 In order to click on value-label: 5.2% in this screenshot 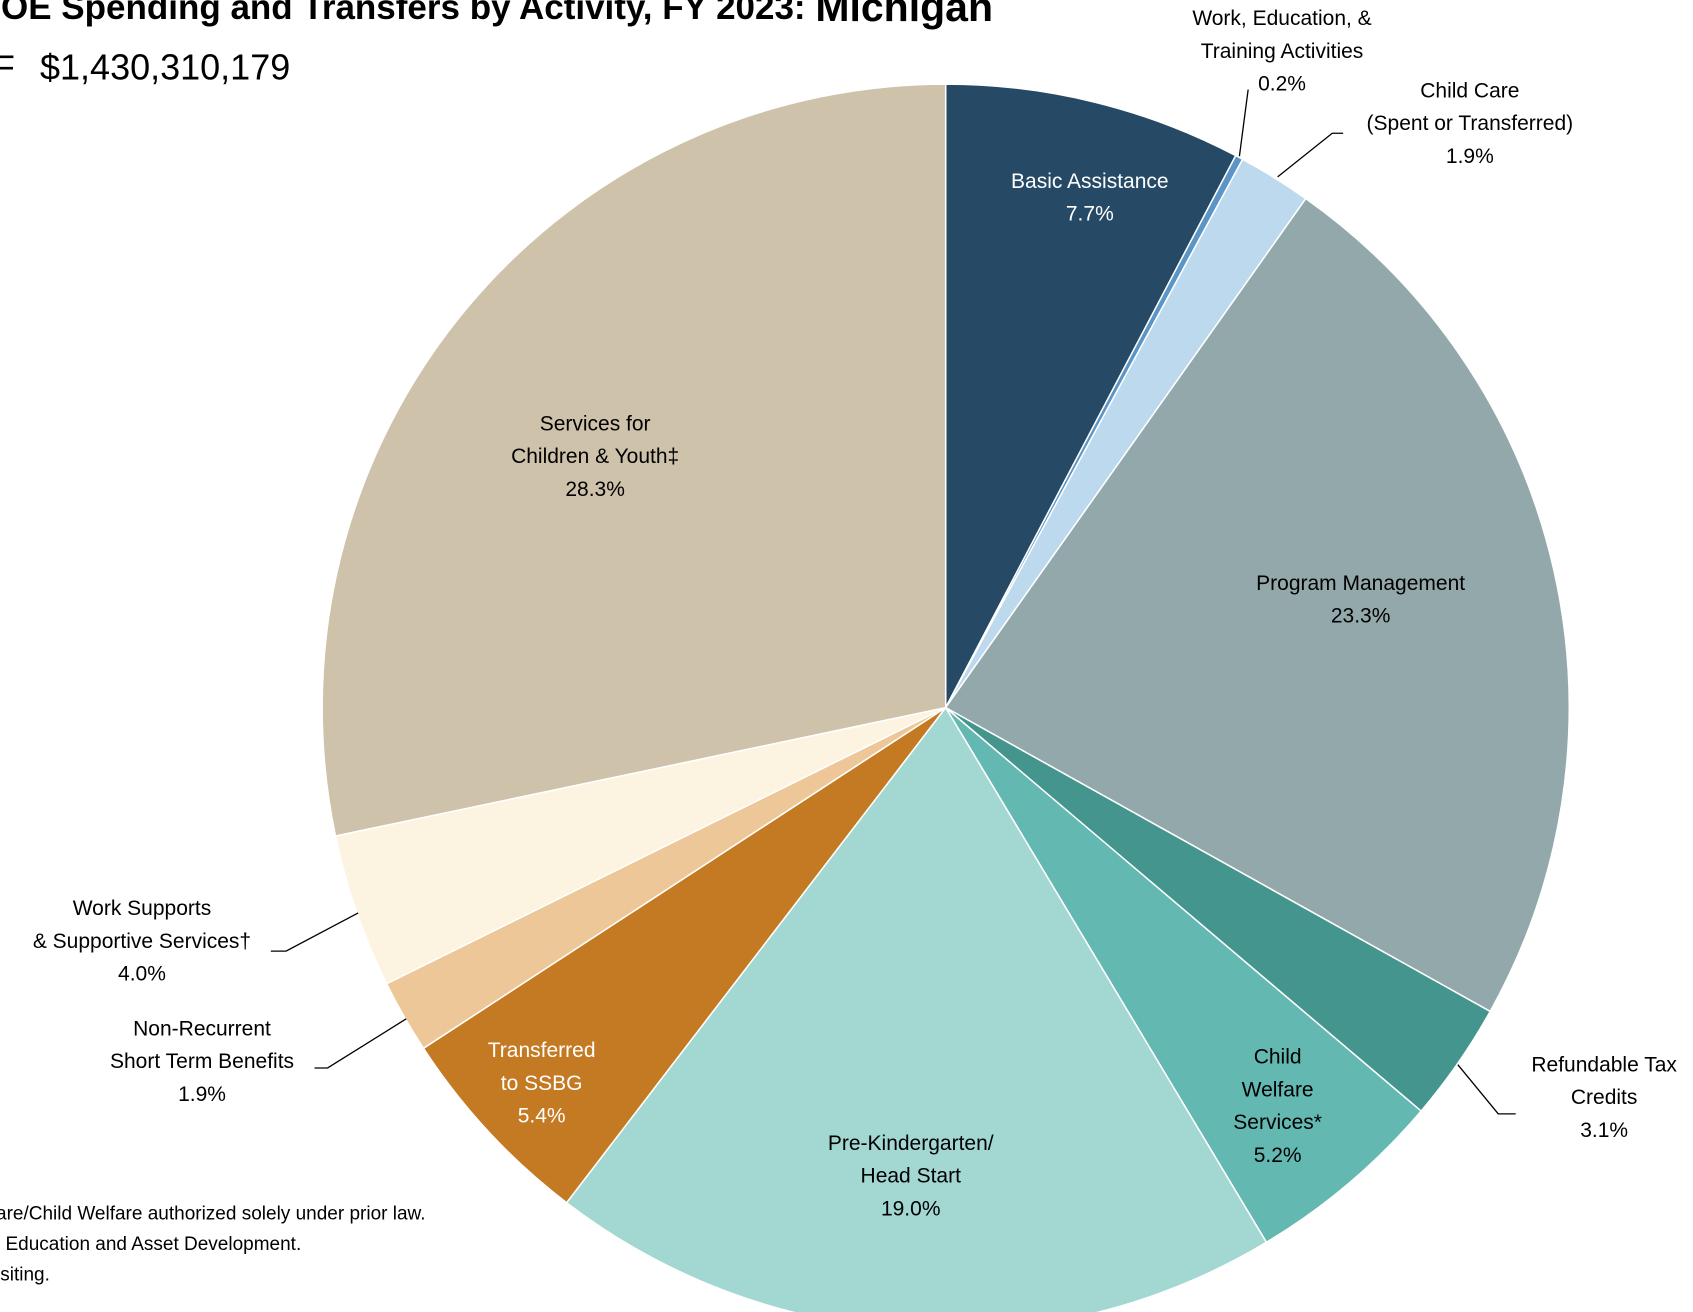, I will do `click(1278, 1155)`.